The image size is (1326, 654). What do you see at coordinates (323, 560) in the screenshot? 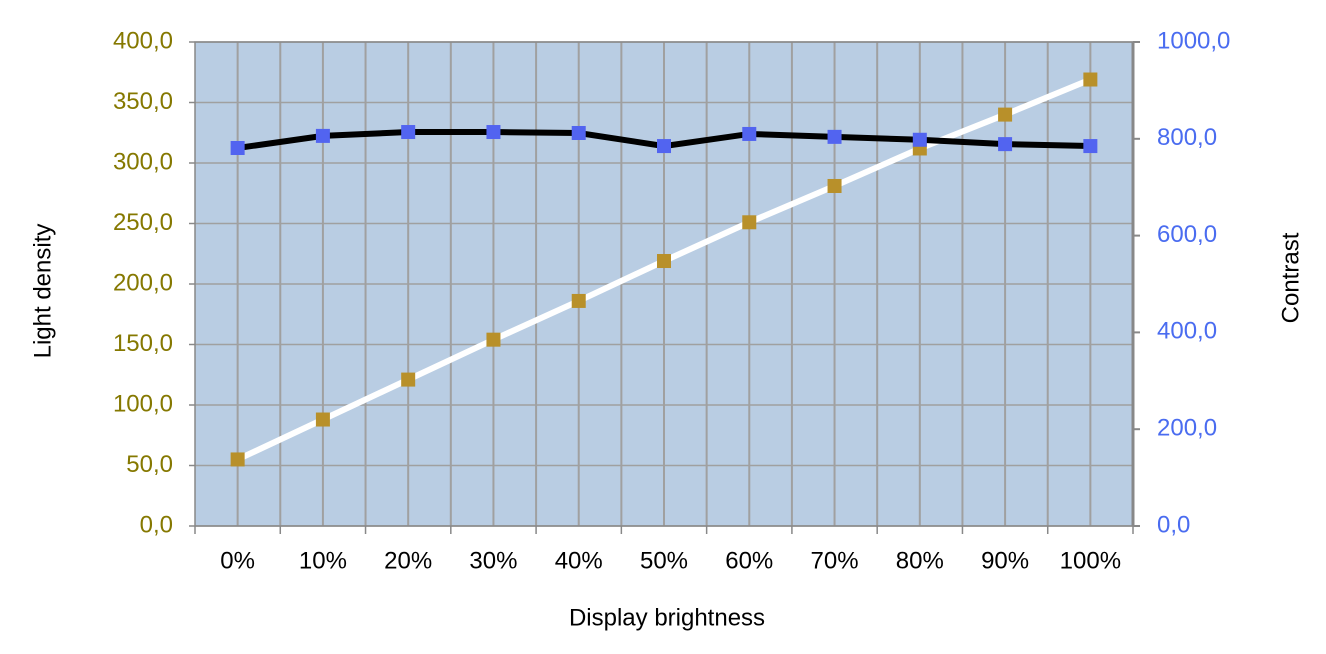
I see `x-tick-label: 10%` at bounding box center [323, 560].